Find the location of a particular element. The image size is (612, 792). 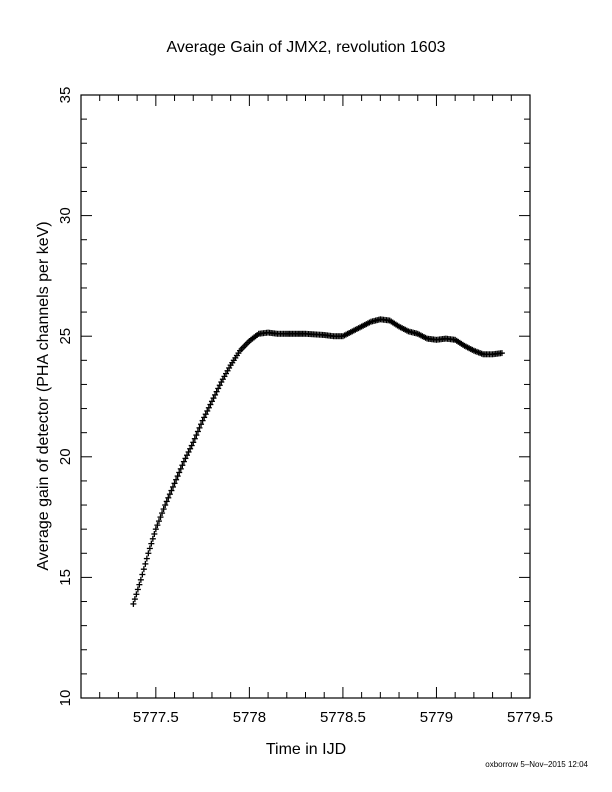

x-tick-label: 5779 is located at coordinates (436, 717).